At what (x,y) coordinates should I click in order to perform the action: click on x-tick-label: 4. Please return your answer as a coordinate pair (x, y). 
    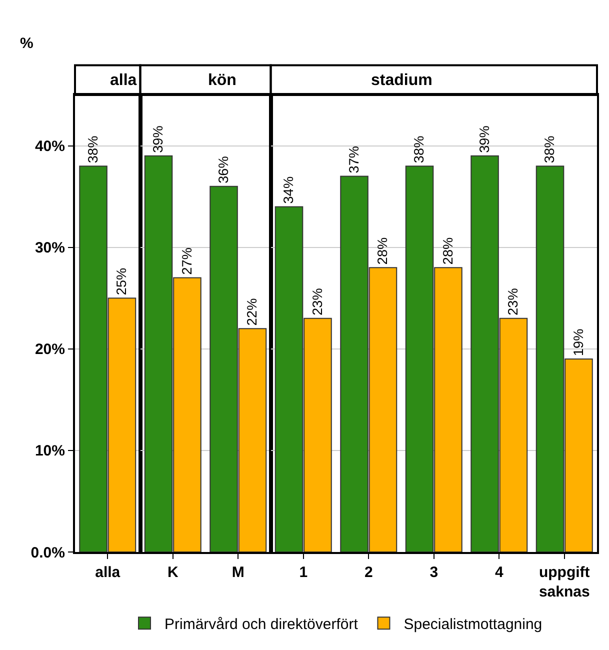
    Looking at the image, I should click on (499, 572).